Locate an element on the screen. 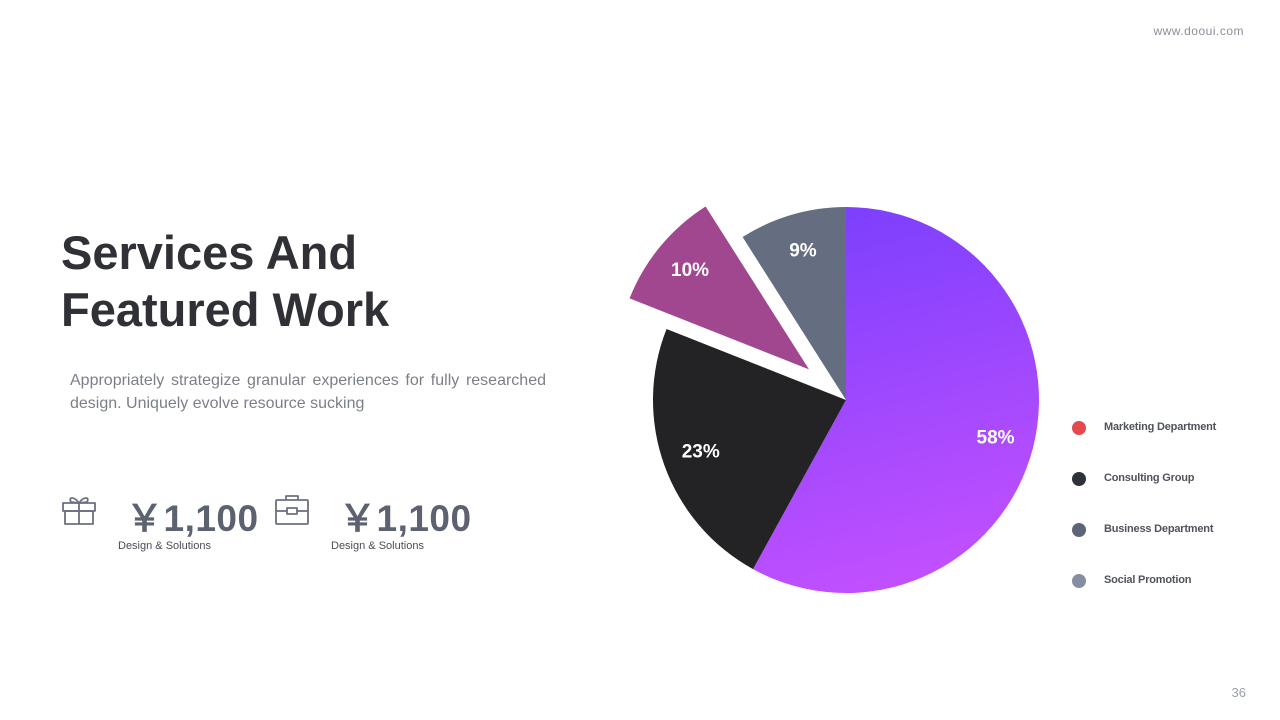 The image size is (1280, 720). legend-label: Business Department is located at coordinates (1159, 529).